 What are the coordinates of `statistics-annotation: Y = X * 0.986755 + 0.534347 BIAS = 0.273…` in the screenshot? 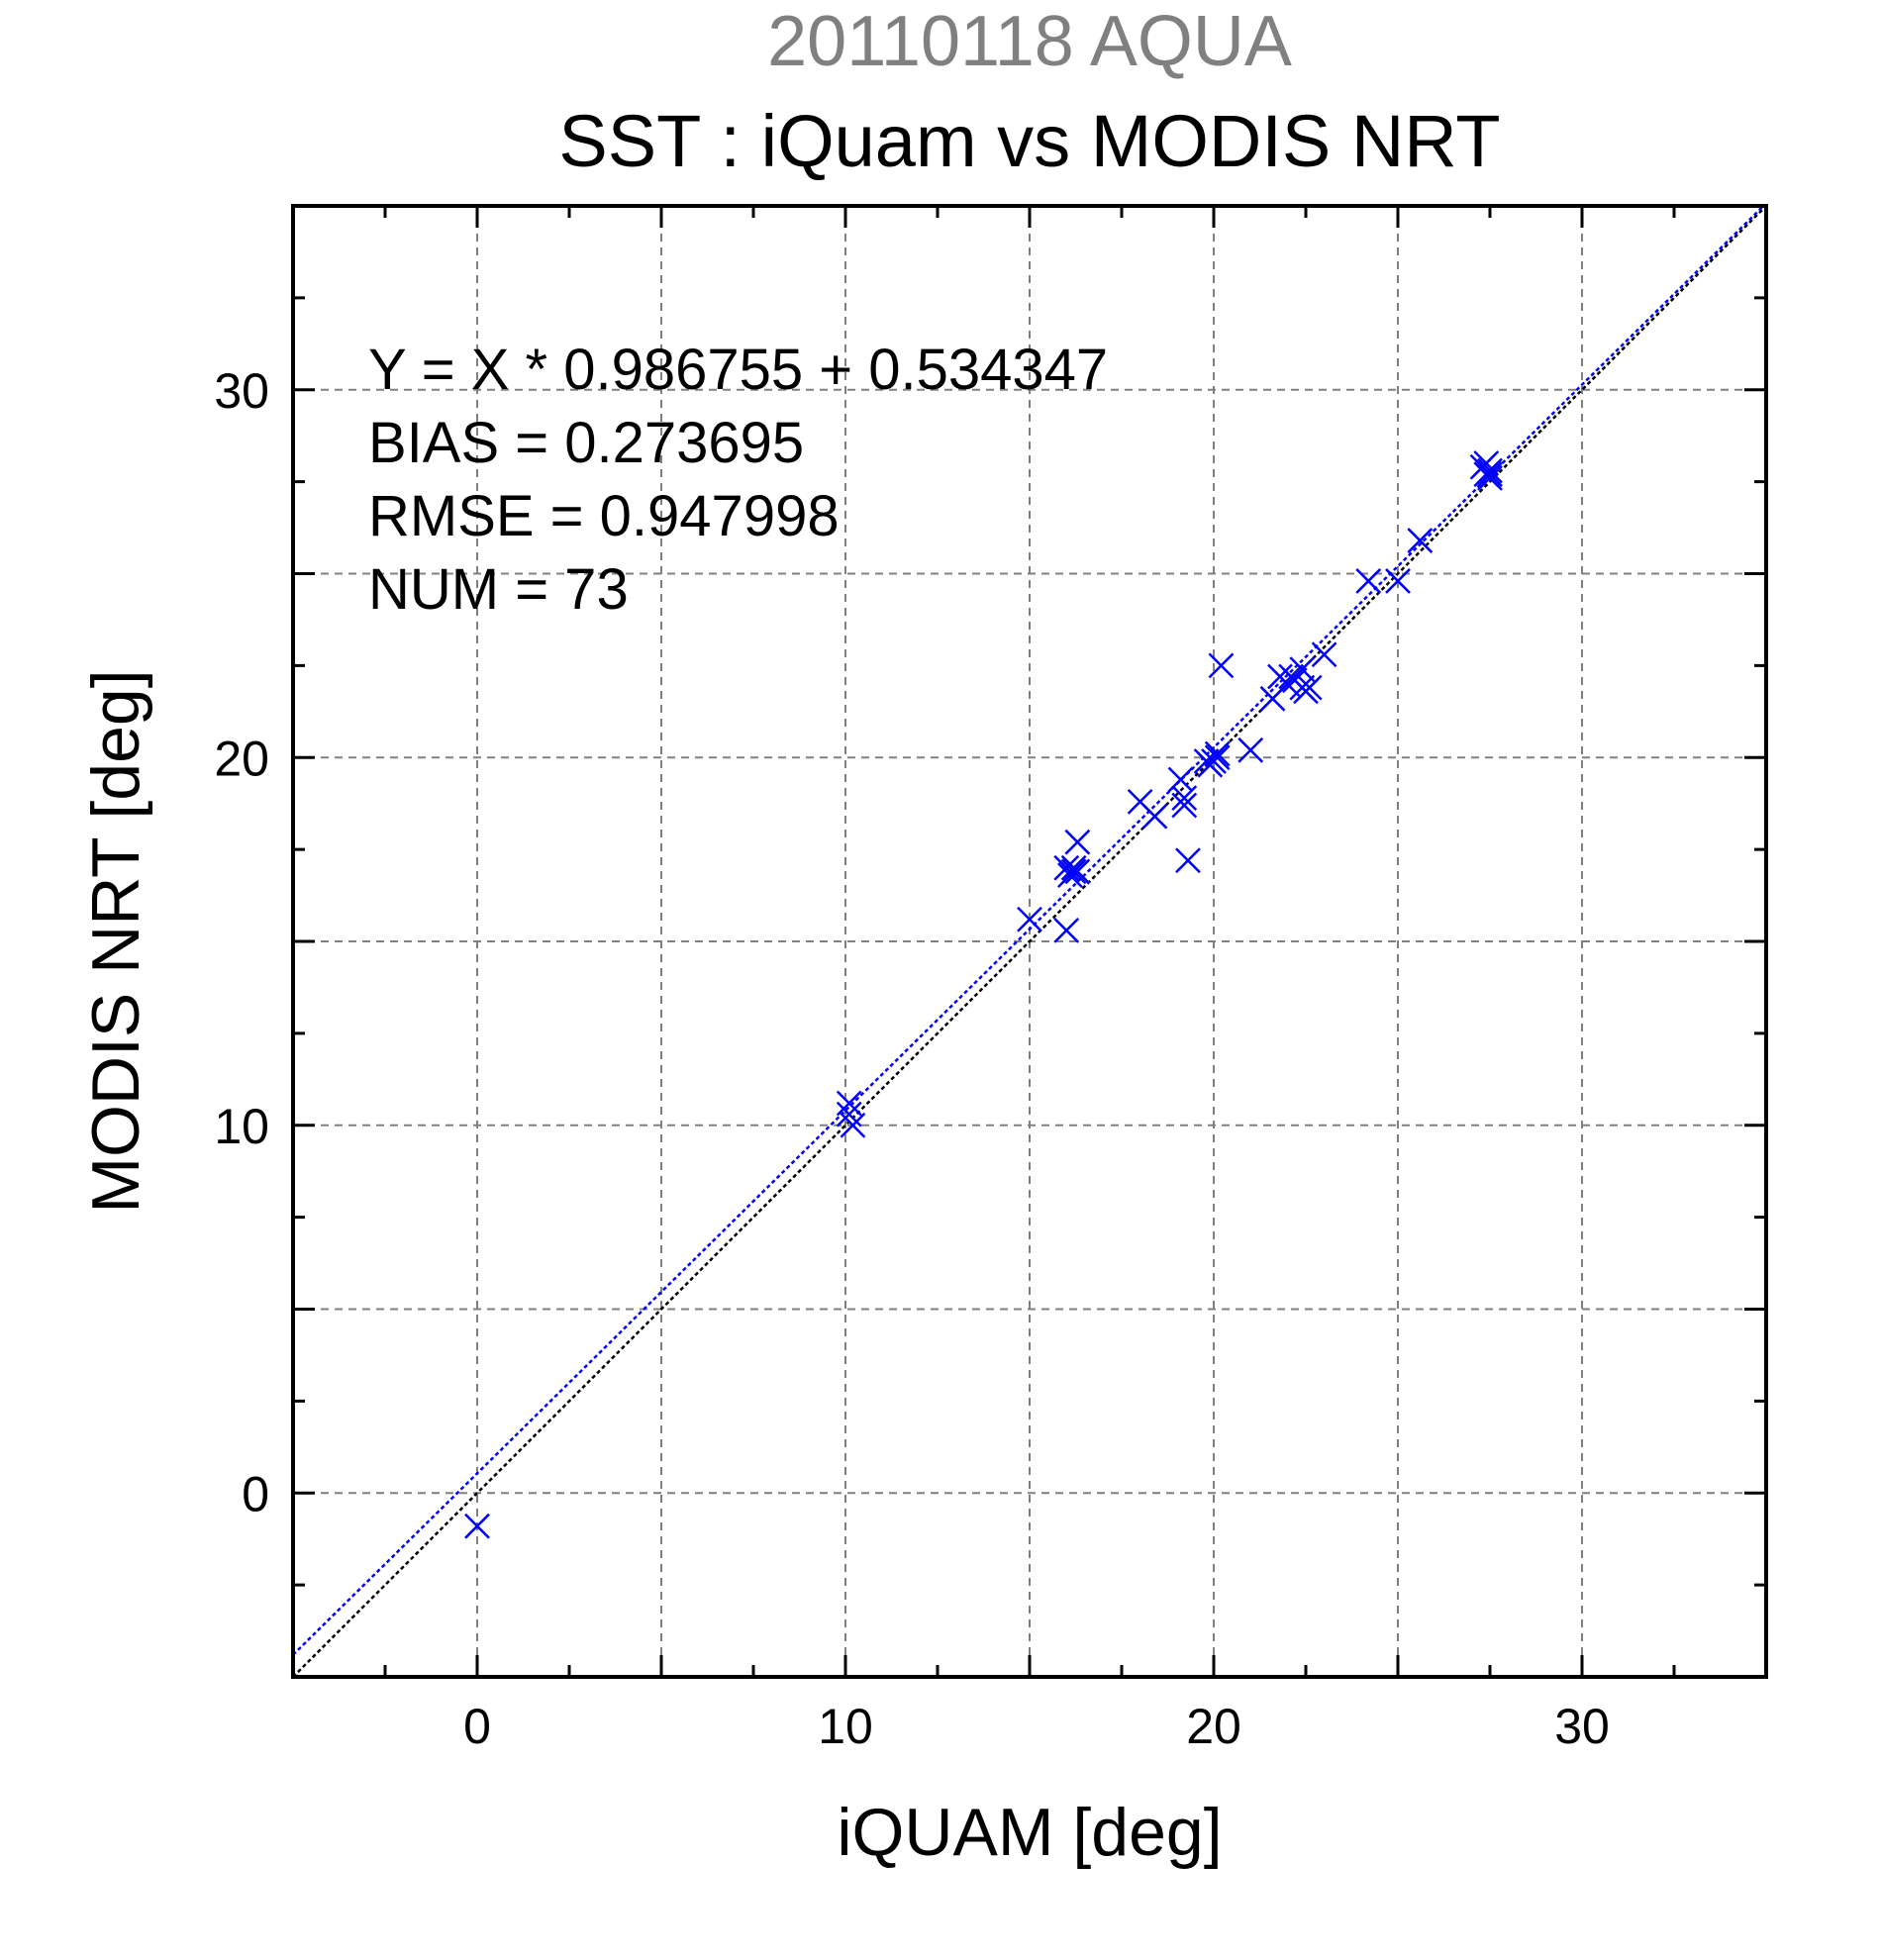 It's located at (738, 480).